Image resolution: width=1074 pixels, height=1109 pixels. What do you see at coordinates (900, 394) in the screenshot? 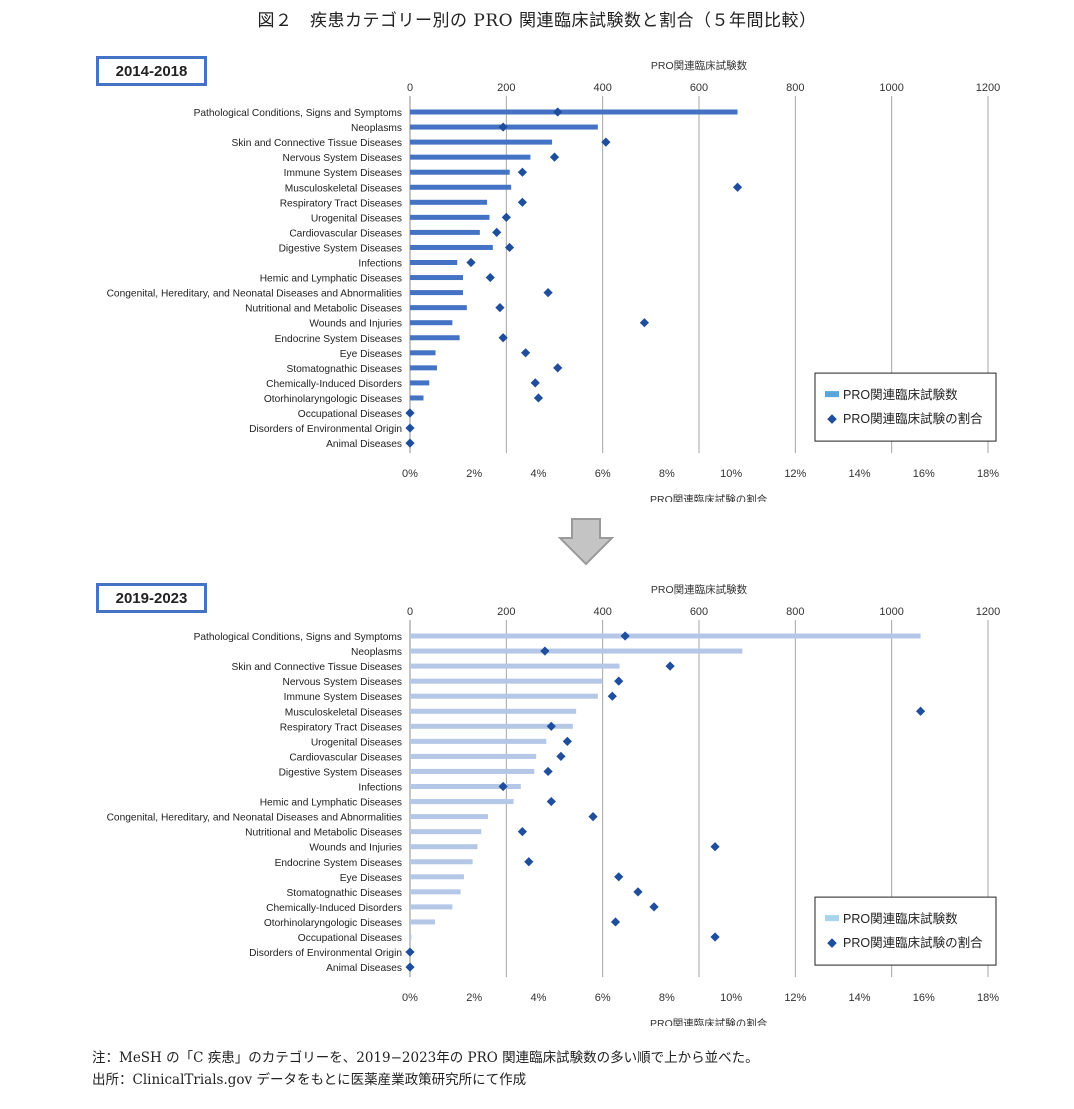
I see `legend-label-count: PRO関連臨床試験数` at bounding box center [900, 394].